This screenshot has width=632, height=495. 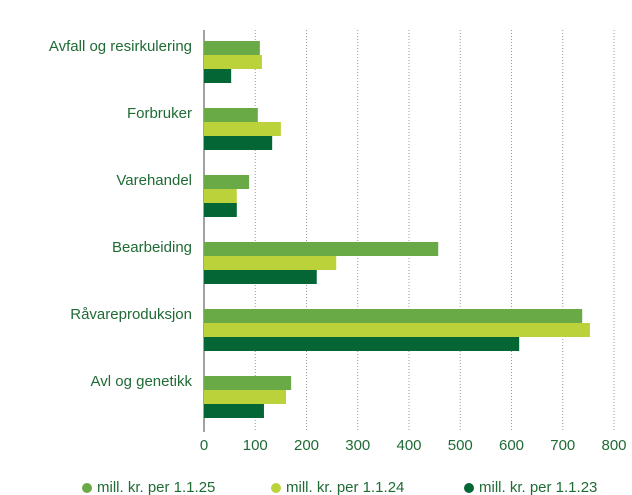 What do you see at coordinates (204, 445) in the screenshot?
I see `x-tick-label: 0` at bounding box center [204, 445].